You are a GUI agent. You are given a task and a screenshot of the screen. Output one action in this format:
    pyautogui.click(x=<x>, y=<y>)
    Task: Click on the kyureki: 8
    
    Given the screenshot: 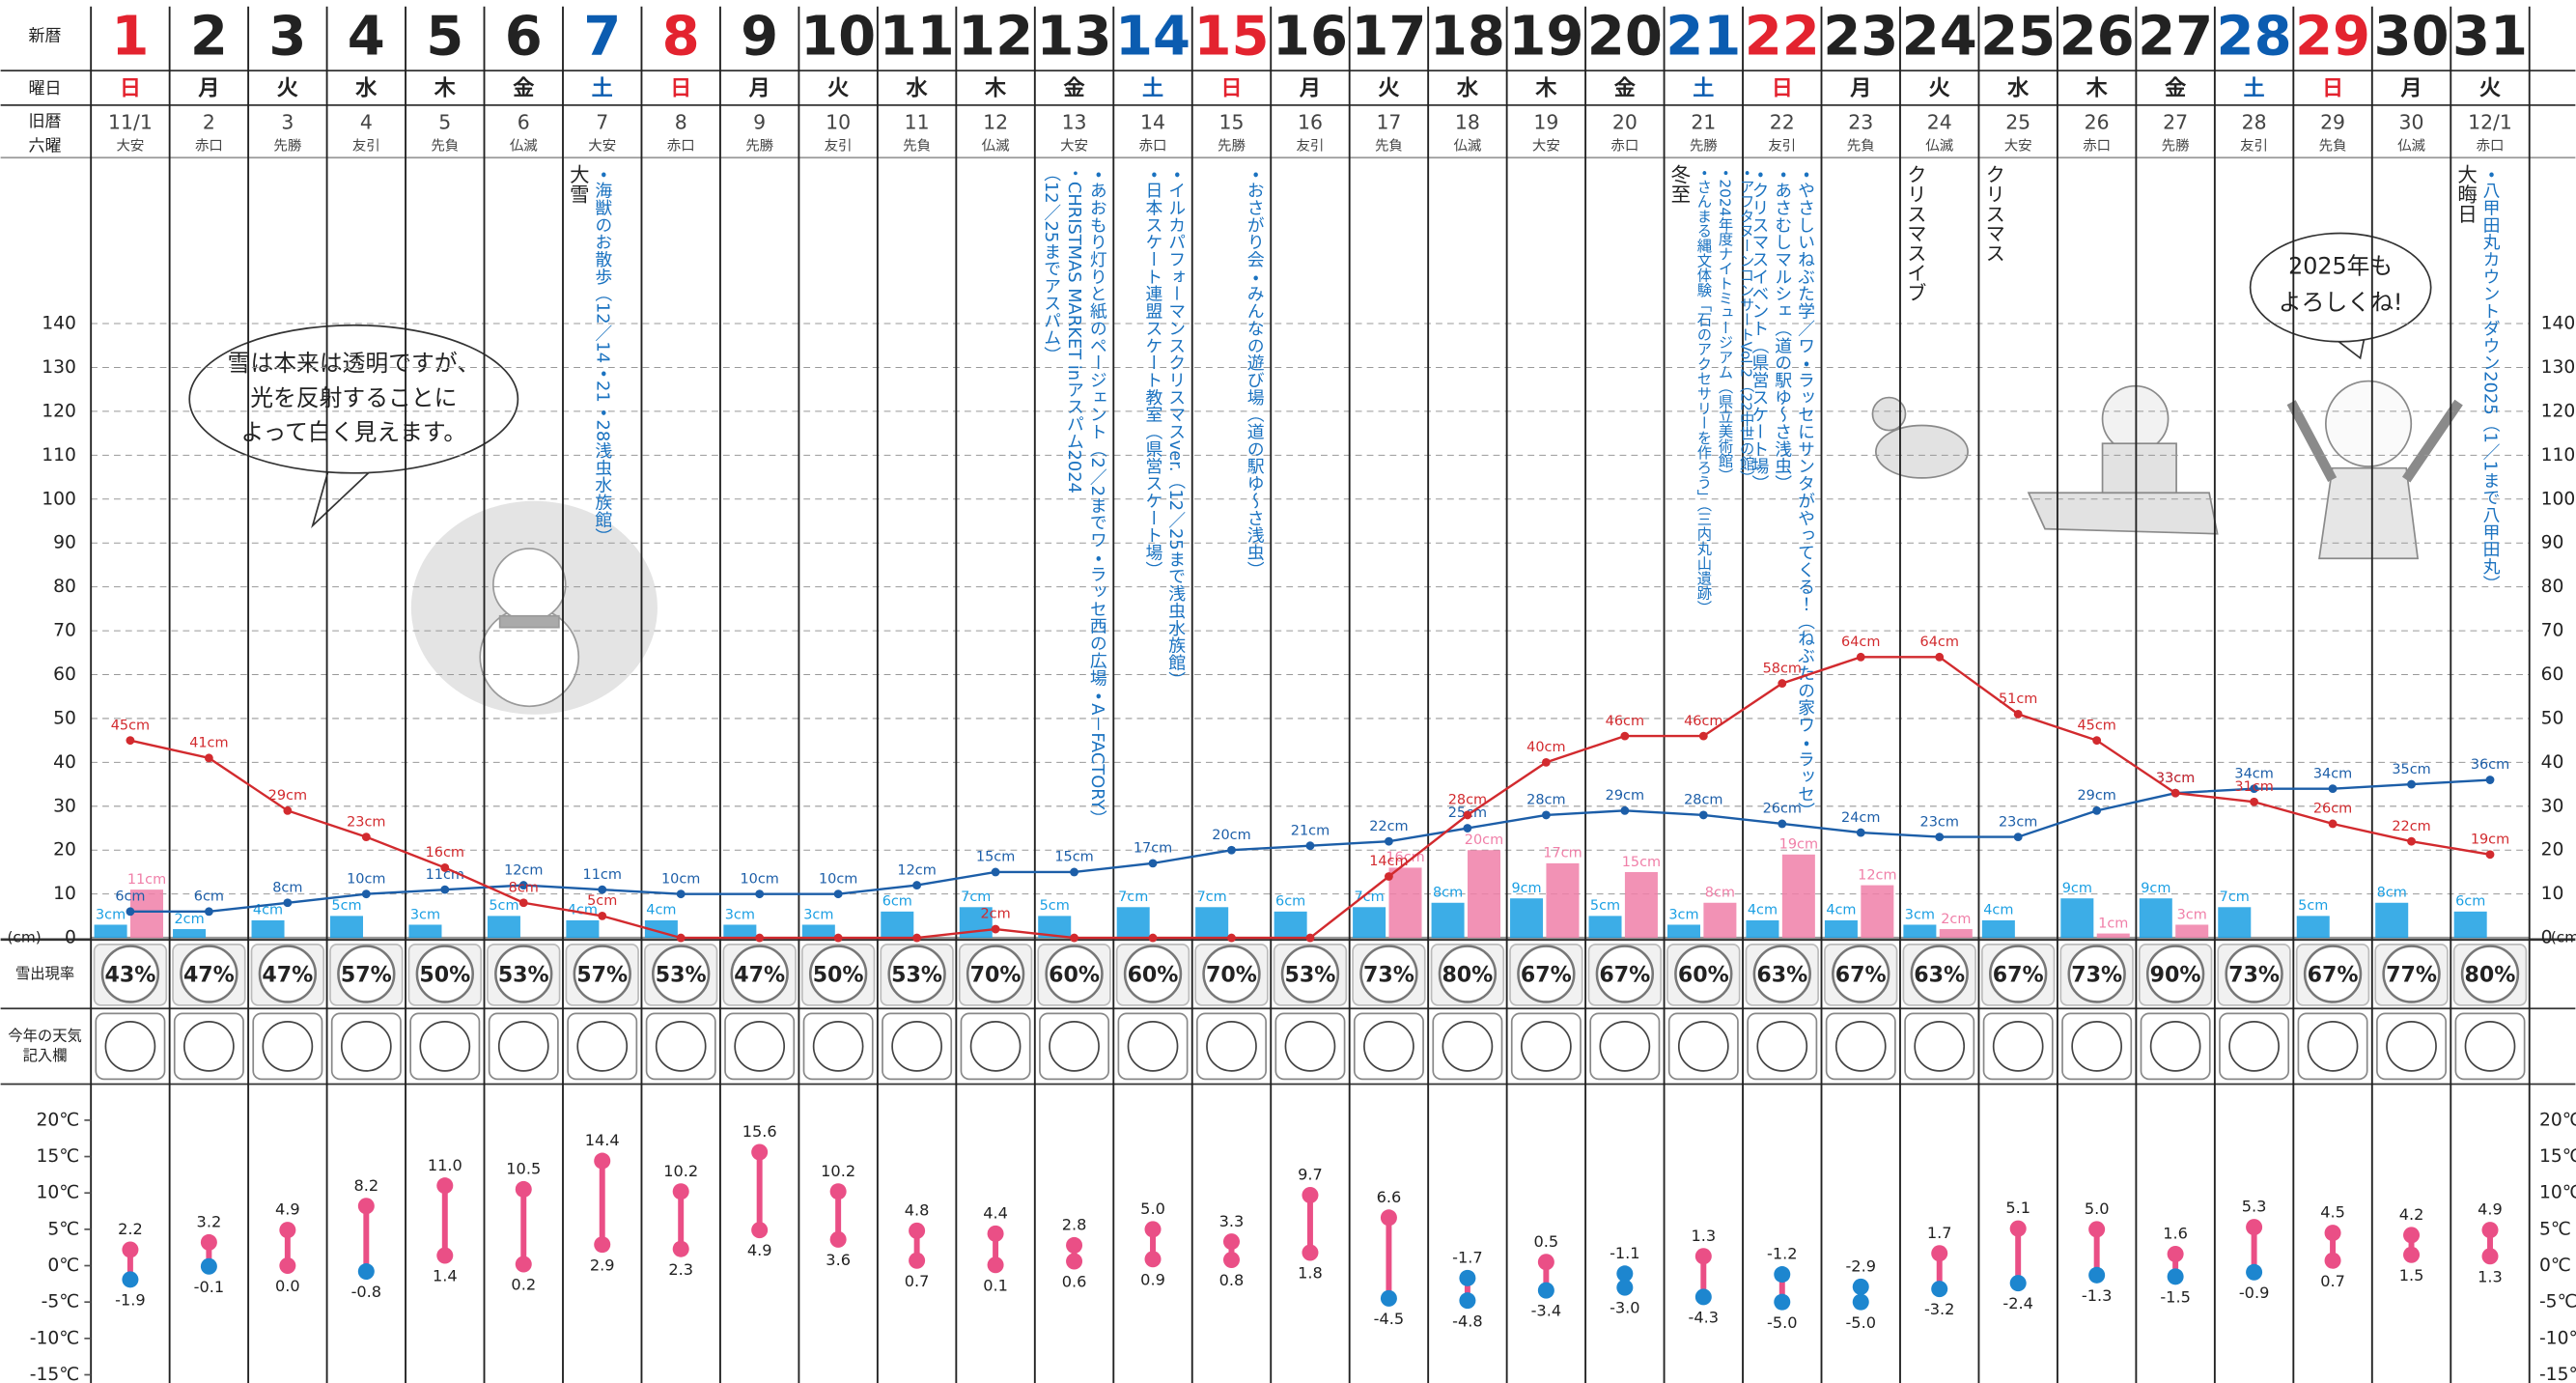 What is the action you would take?
    pyautogui.click(x=681, y=122)
    